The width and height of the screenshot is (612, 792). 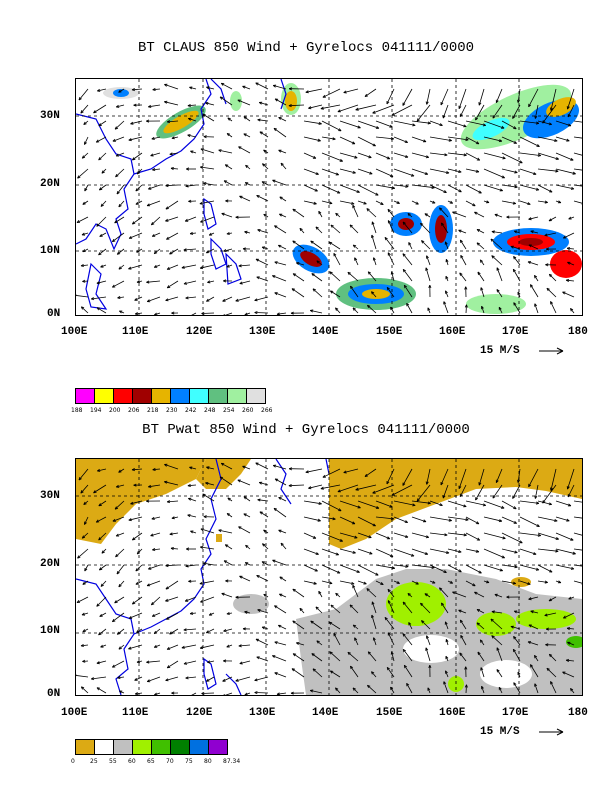 I want to click on legend-label: 0, so click(x=73, y=761).